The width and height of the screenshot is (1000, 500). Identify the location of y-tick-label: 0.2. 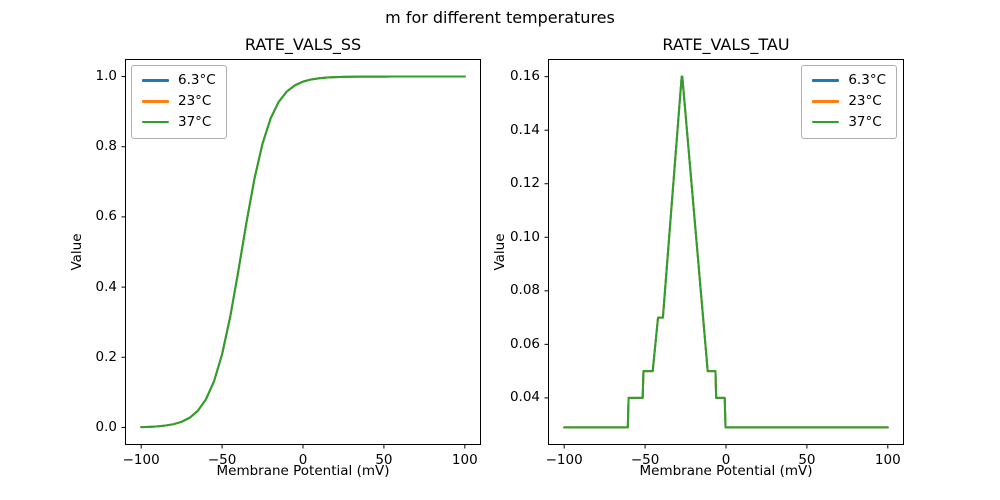
(106, 356).